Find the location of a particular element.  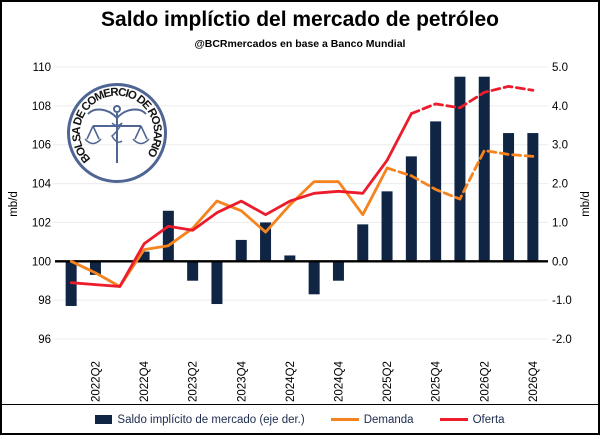

legend-item-demanda: Demanda is located at coordinates (372, 419).